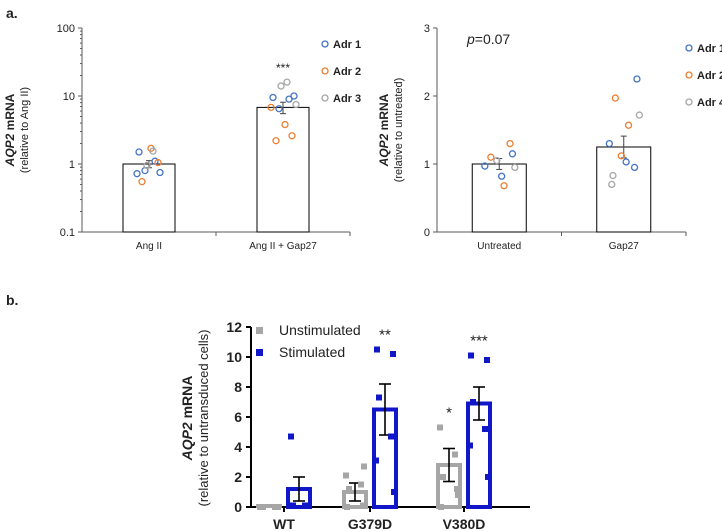  What do you see at coordinates (449, 413) in the screenshot?
I see `significance-mark: *` at bounding box center [449, 413].